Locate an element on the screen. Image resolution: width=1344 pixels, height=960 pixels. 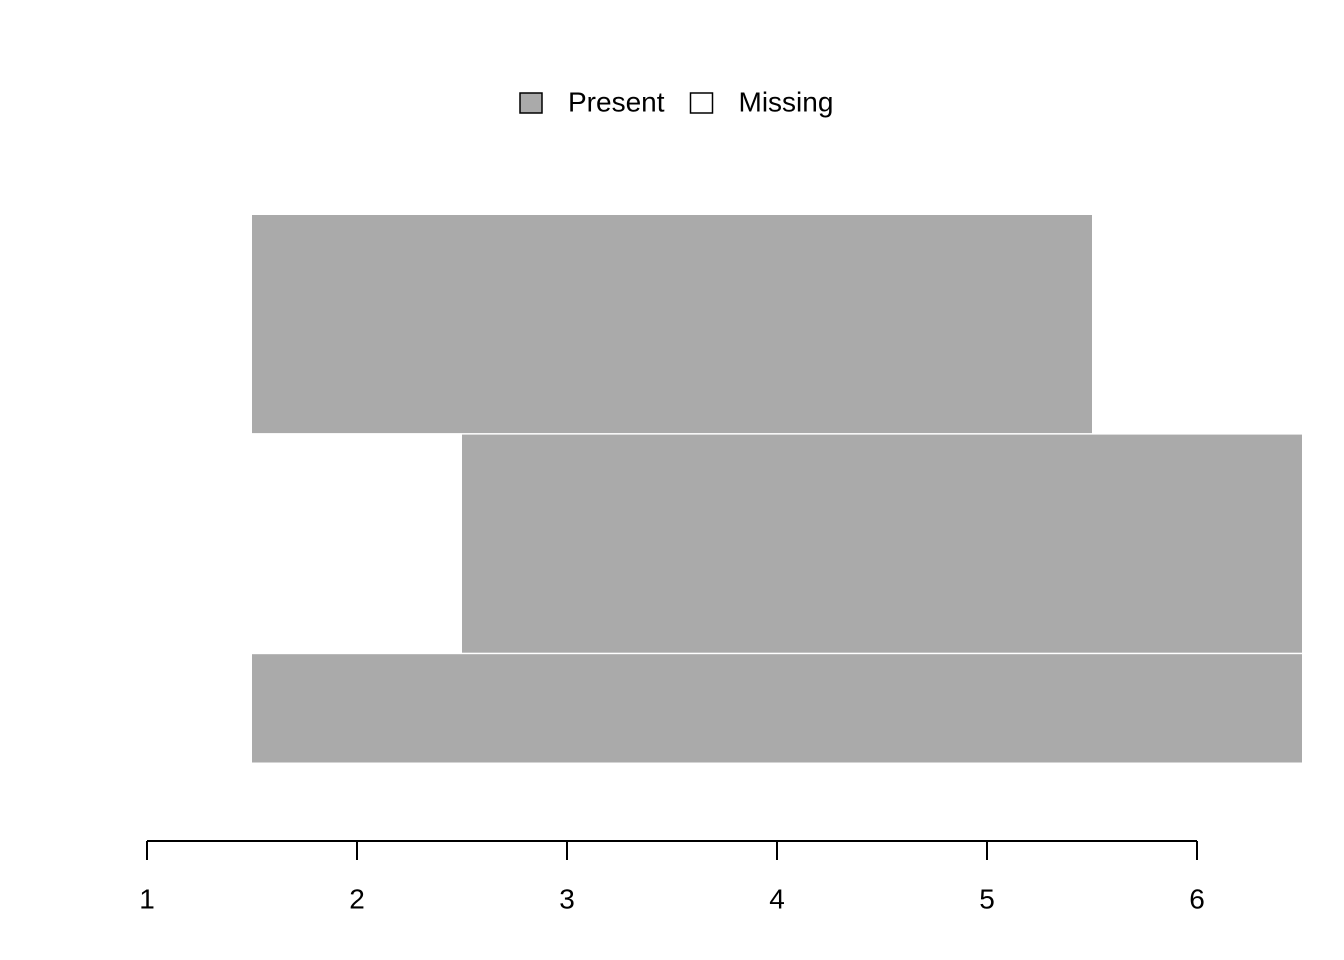
x-tick-label: 6 is located at coordinates (1197, 898).